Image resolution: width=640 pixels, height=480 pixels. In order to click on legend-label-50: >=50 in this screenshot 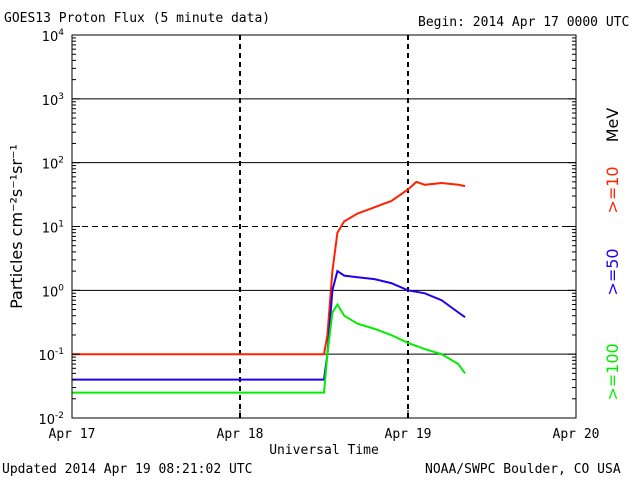, I will do `click(612, 271)`.